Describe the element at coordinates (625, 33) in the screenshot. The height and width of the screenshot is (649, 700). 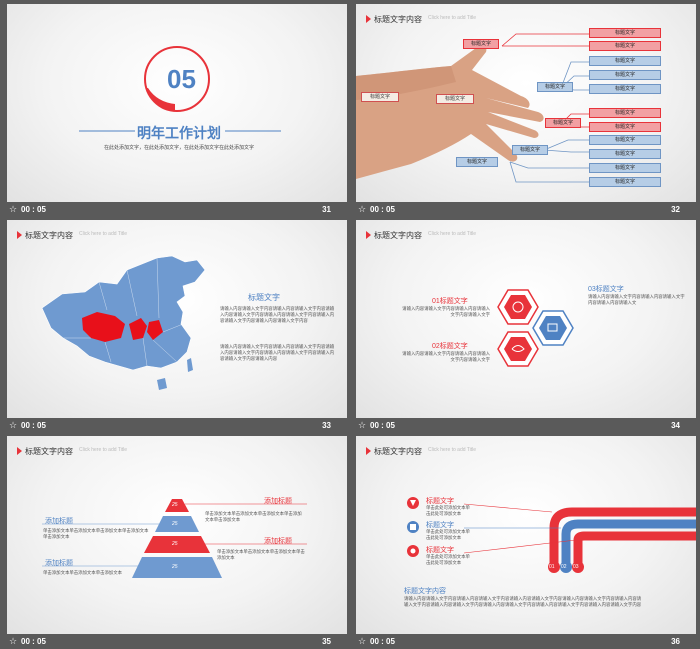
I see `right-label-1: 标题文字` at that location.